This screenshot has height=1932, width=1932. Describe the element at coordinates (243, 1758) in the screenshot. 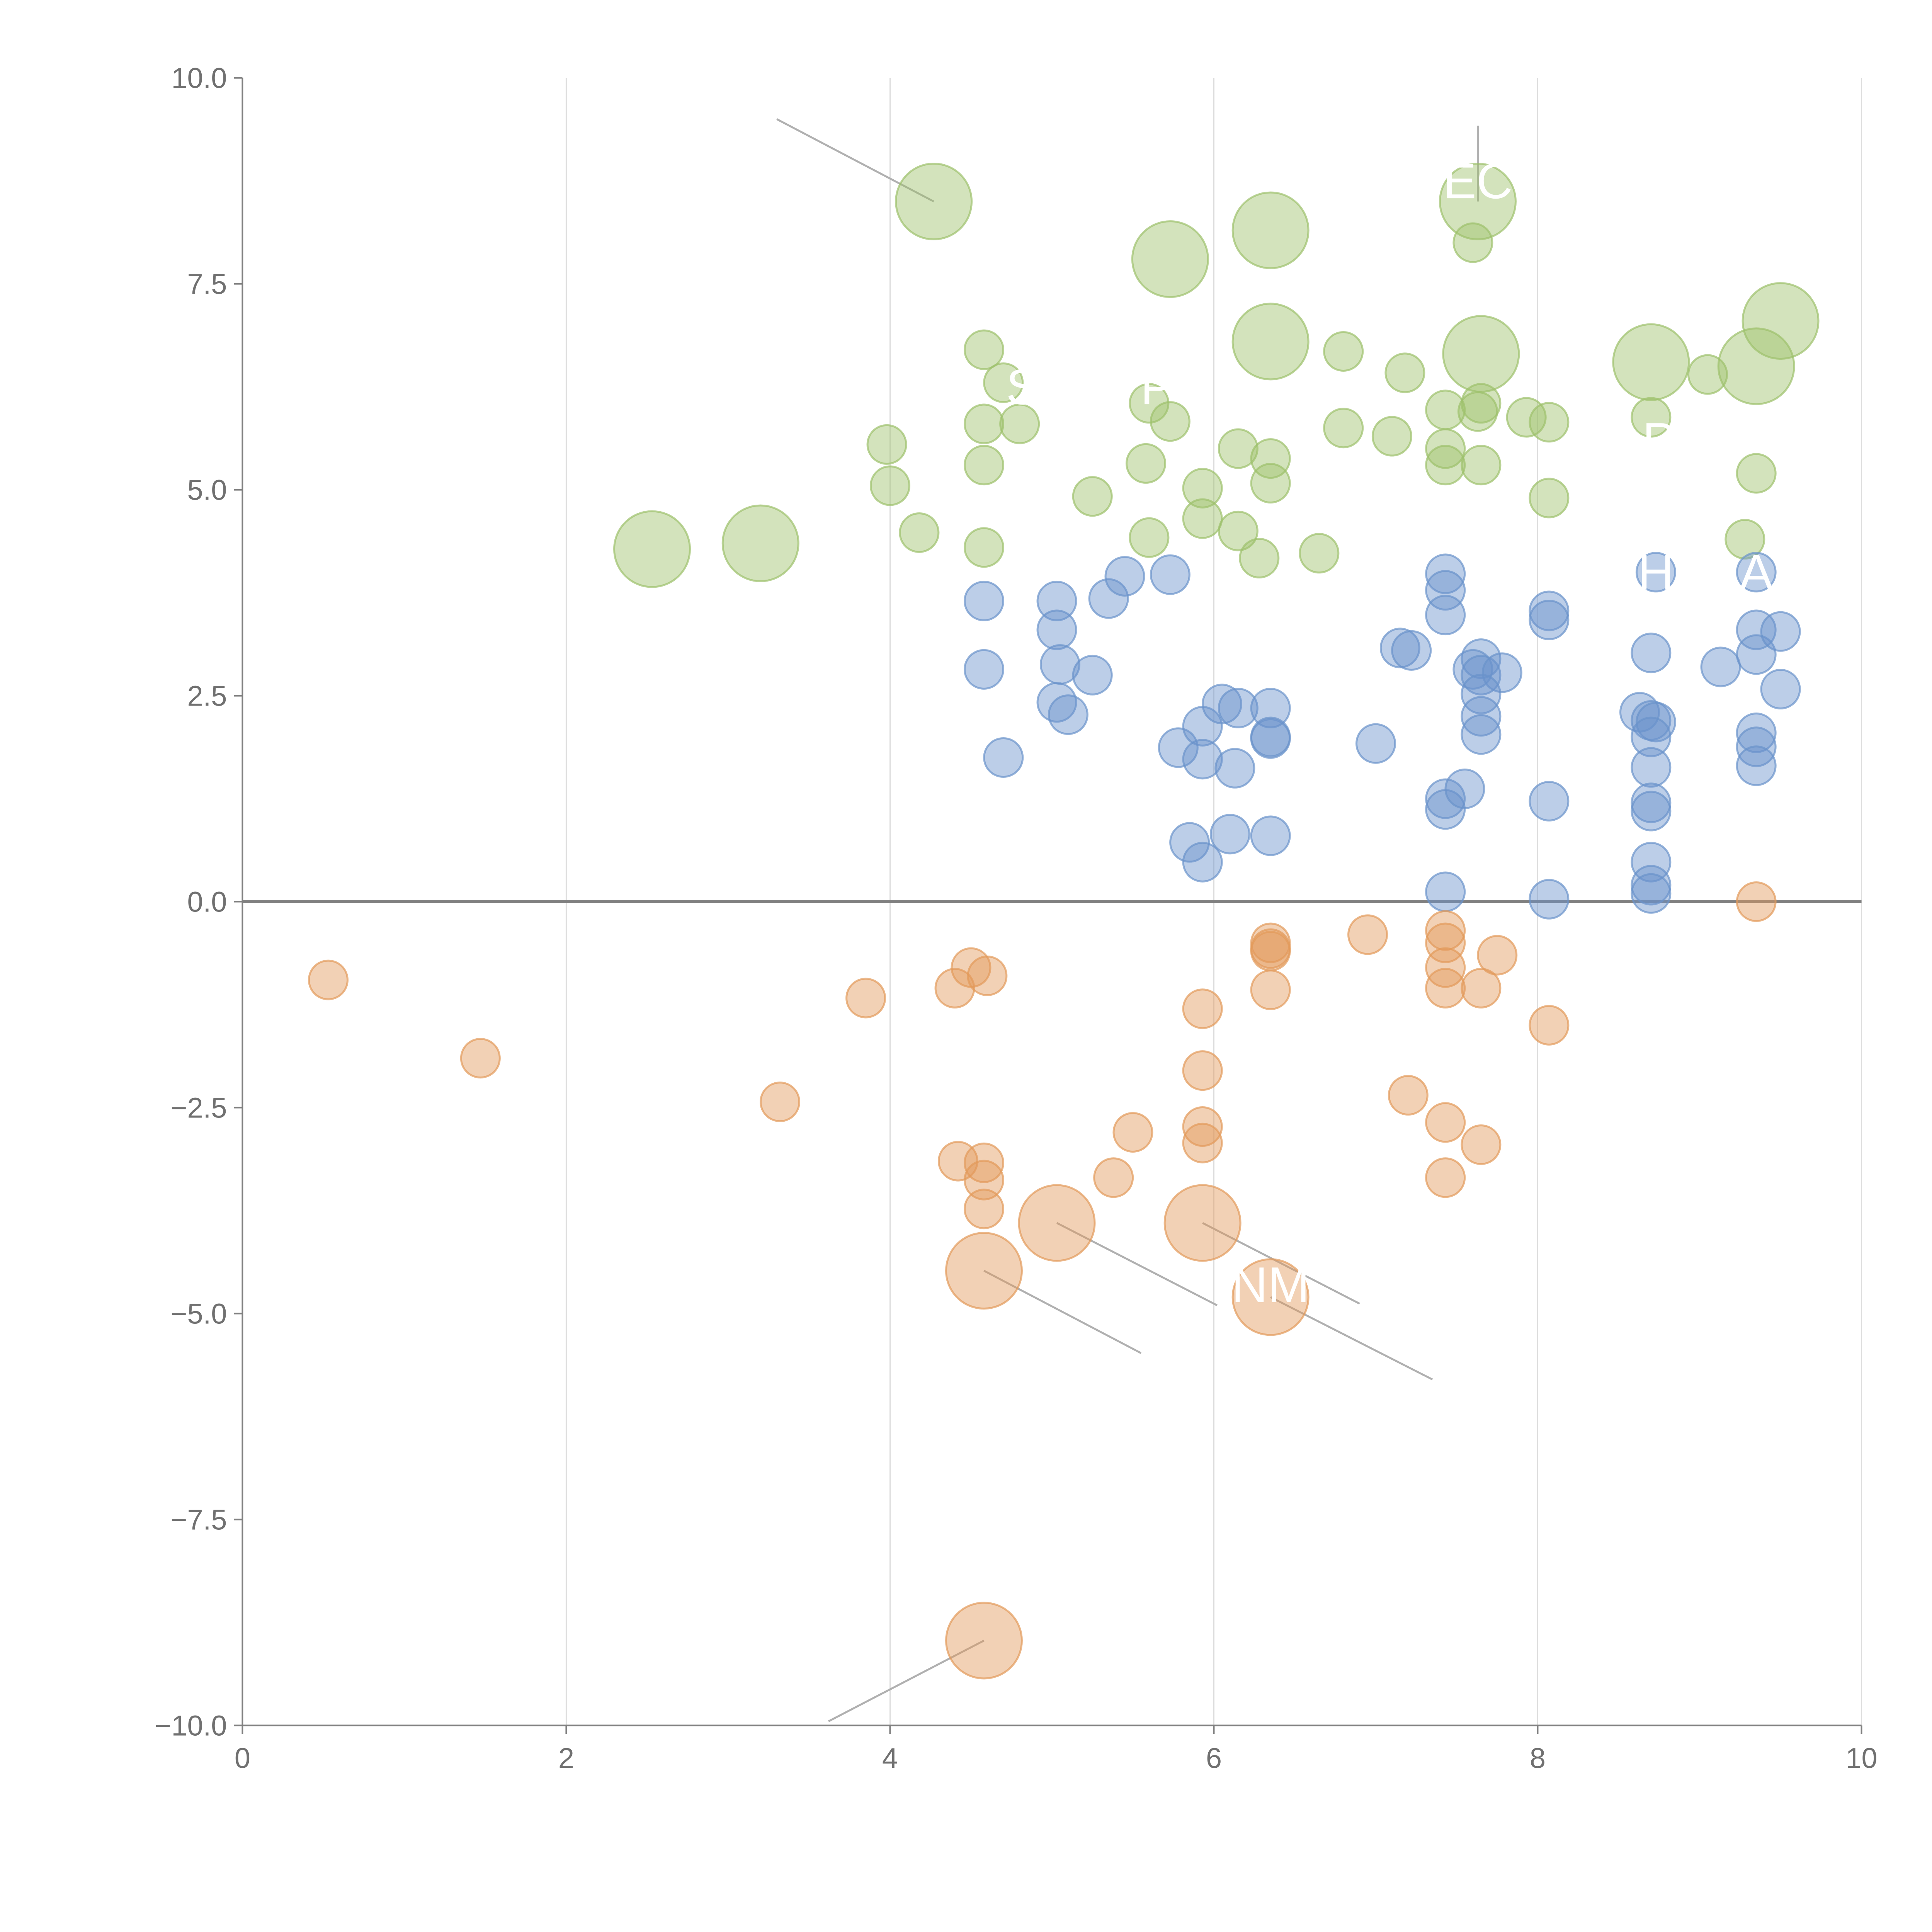

I see `x-tick-label: 0` at that location.